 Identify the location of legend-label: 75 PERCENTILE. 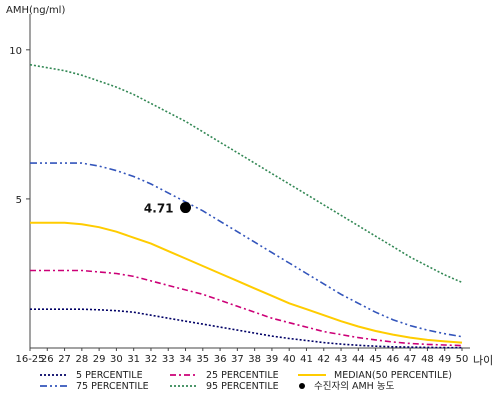
(112, 386).